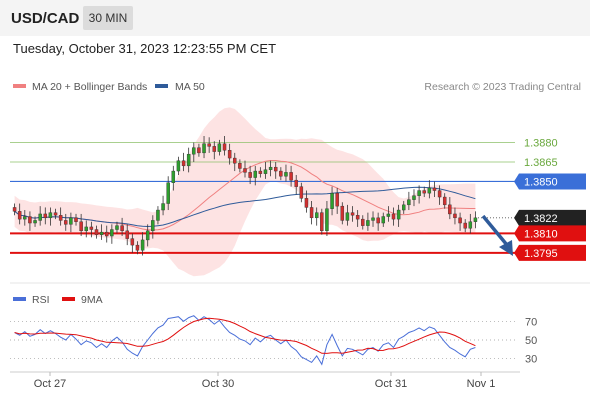 This screenshot has height=400, width=590. What do you see at coordinates (161, 86) in the screenshot?
I see `ma50-legend-swatch` at bounding box center [161, 86].